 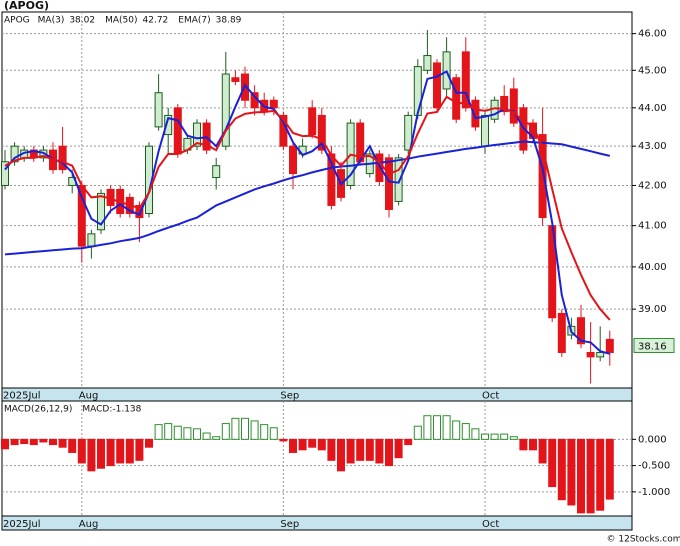 What do you see at coordinates (652, 226) in the screenshot?
I see `y-tick-label: 41.00` at bounding box center [652, 226].